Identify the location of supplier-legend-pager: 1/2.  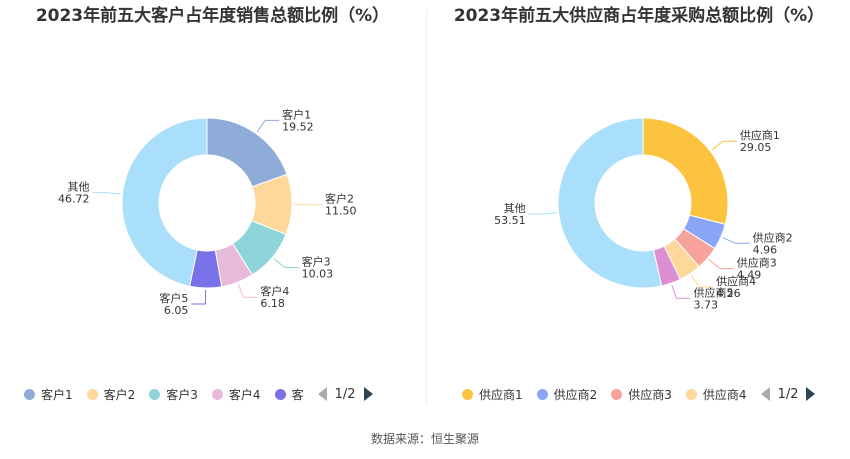
(788, 394).